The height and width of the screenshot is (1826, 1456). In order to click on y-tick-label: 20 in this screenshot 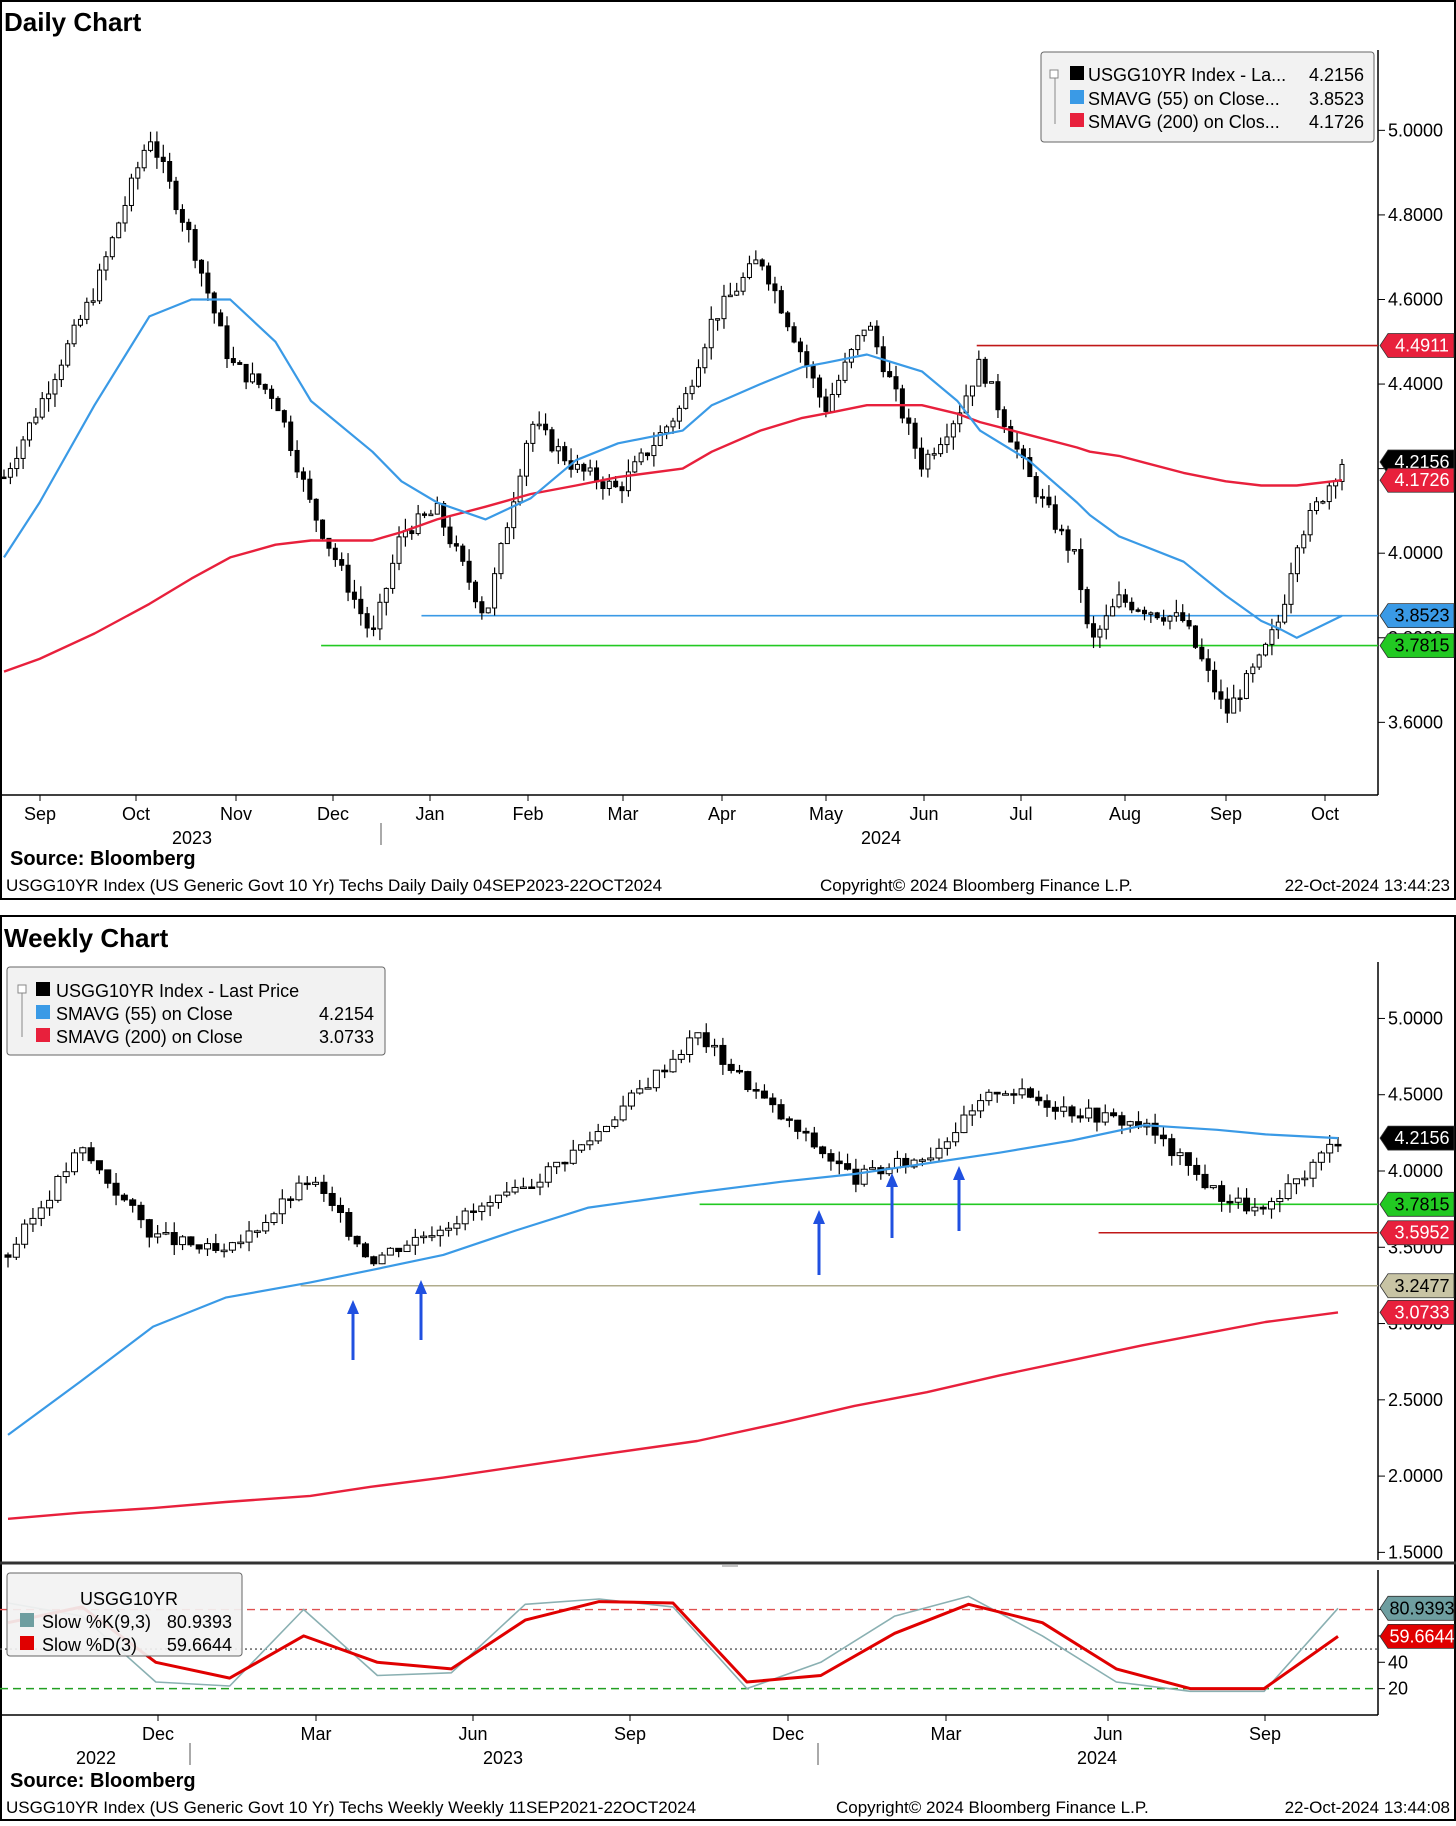, I will do `click(1398, 1689)`.